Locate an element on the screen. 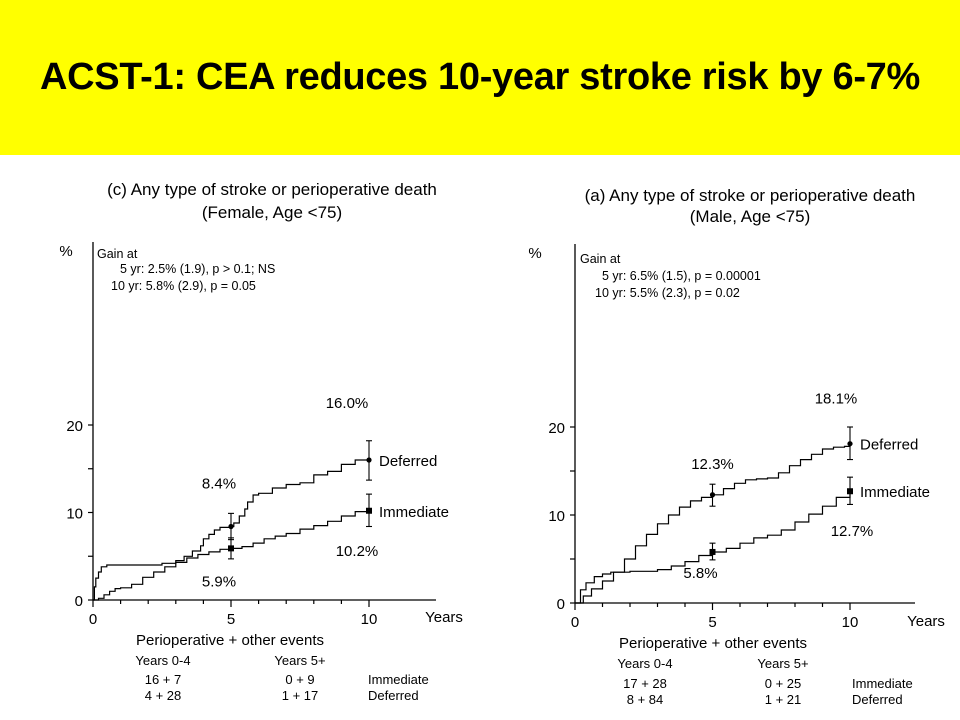 The height and width of the screenshot is (720, 960). panel-a-imm-c1: 17 + 28 is located at coordinates (645, 683).